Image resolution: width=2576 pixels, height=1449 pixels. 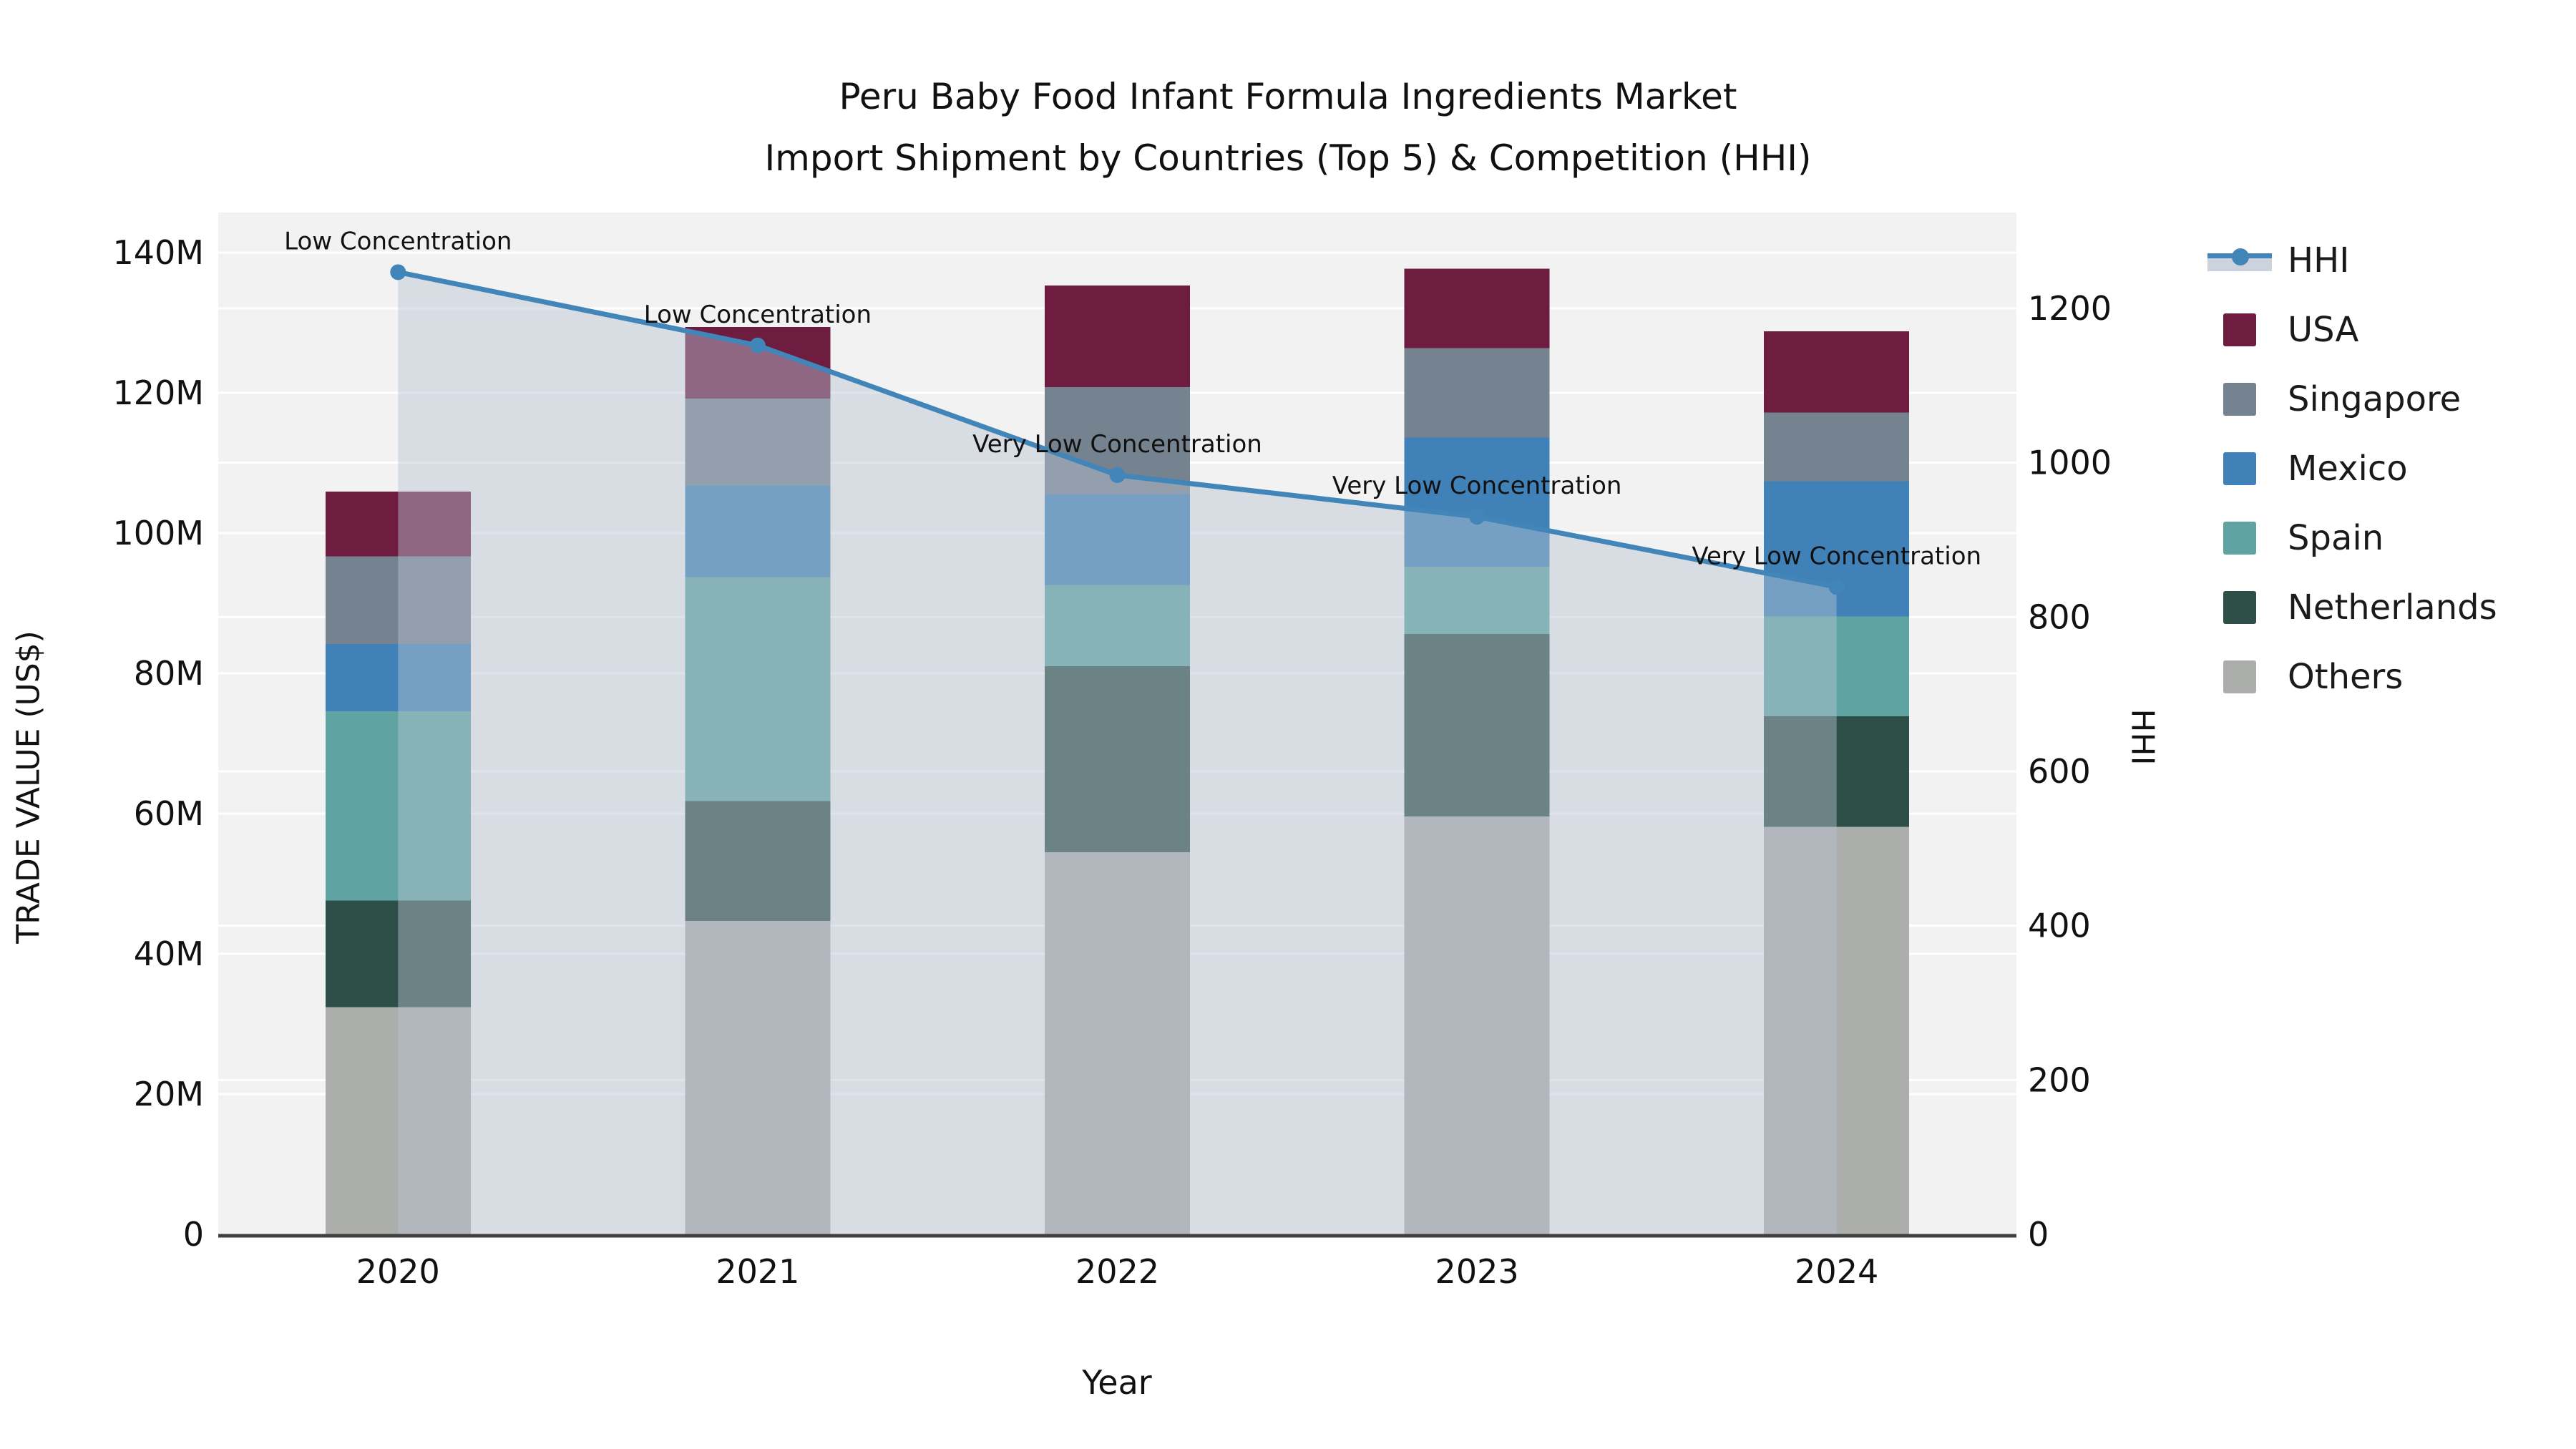 What do you see at coordinates (1837, 1030) in the screenshot?
I see `bar-2024-others` at bounding box center [1837, 1030].